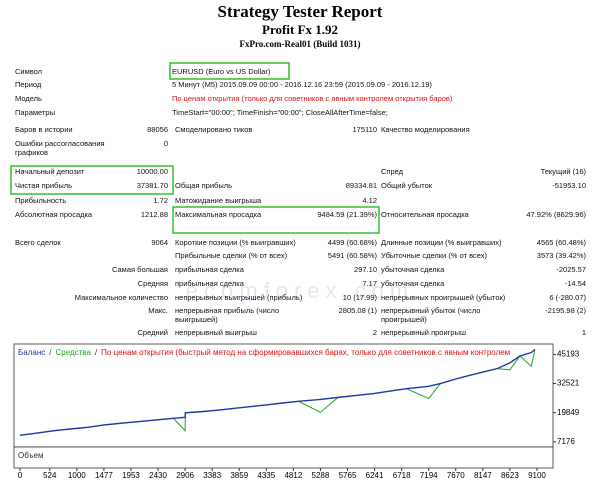 This screenshot has height=483, width=600. Describe the element at coordinates (54, 214) in the screenshot. I see `stat-label: Абсолютная просадка` at that location.